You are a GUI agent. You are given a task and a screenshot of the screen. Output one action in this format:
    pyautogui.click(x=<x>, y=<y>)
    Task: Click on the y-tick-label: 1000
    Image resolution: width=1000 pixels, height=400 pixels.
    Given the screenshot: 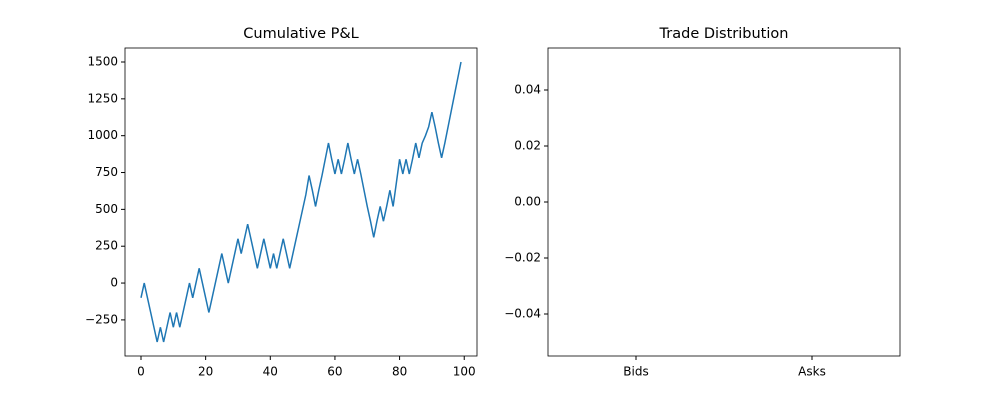 What is the action you would take?
    pyautogui.click(x=102, y=135)
    